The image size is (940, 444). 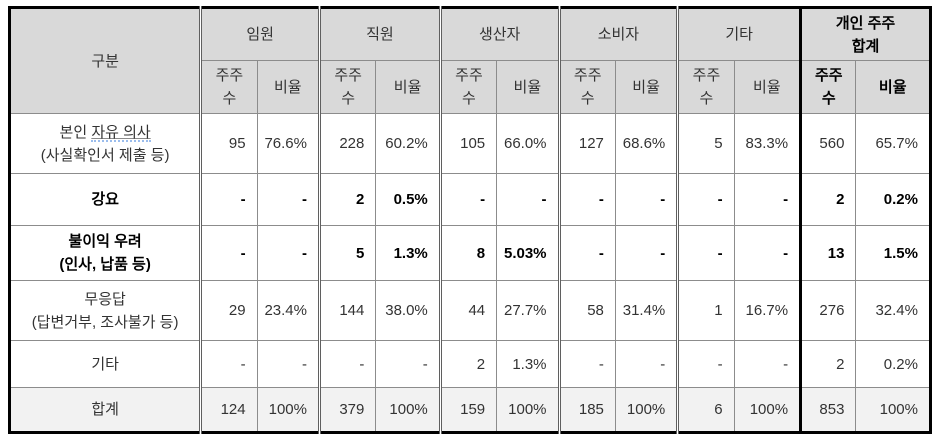 What do you see at coordinates (865, 34) in the screenshot?
I see `column-group-individual-total: 개인 주주 합계` at bounding box center [865, 34].